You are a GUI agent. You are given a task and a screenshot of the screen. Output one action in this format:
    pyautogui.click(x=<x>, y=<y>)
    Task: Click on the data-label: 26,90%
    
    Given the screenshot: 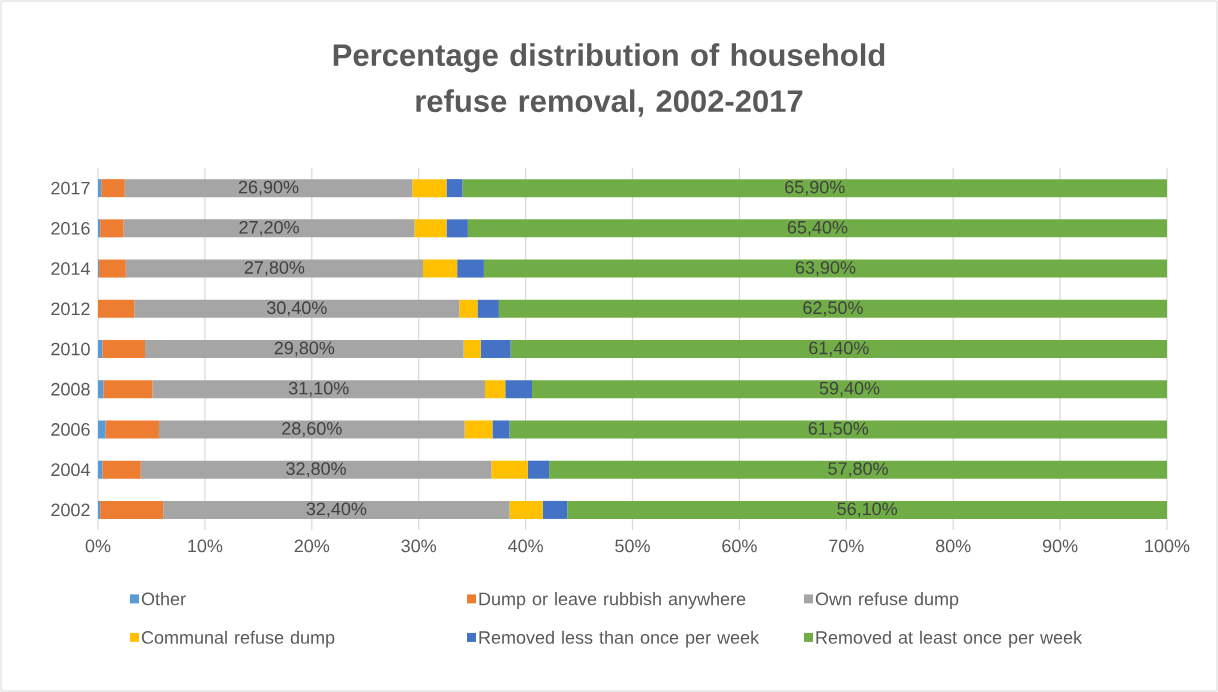 What is the action you would take?
    pyautogui.click(x=268, y=188)
    